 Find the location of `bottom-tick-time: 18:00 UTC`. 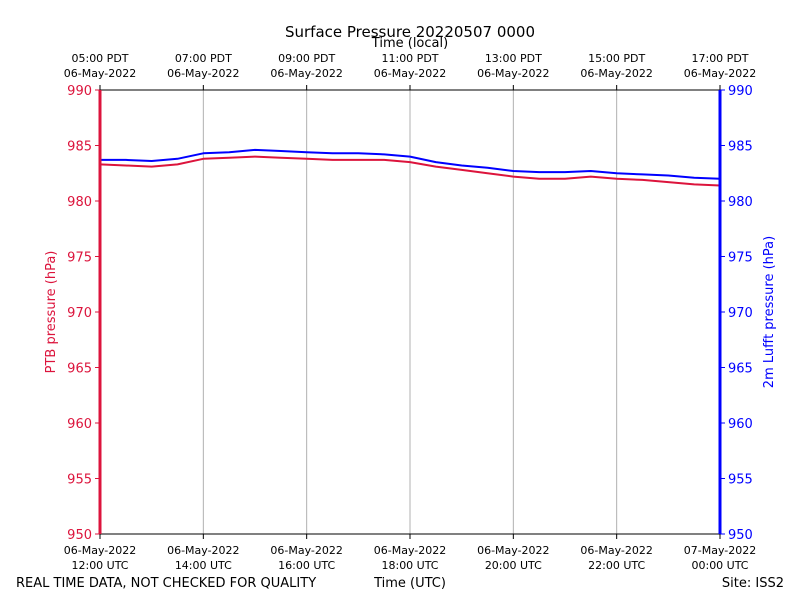

bottom-tick-time: 18:00 UTC is located at coordinates (409, 565).